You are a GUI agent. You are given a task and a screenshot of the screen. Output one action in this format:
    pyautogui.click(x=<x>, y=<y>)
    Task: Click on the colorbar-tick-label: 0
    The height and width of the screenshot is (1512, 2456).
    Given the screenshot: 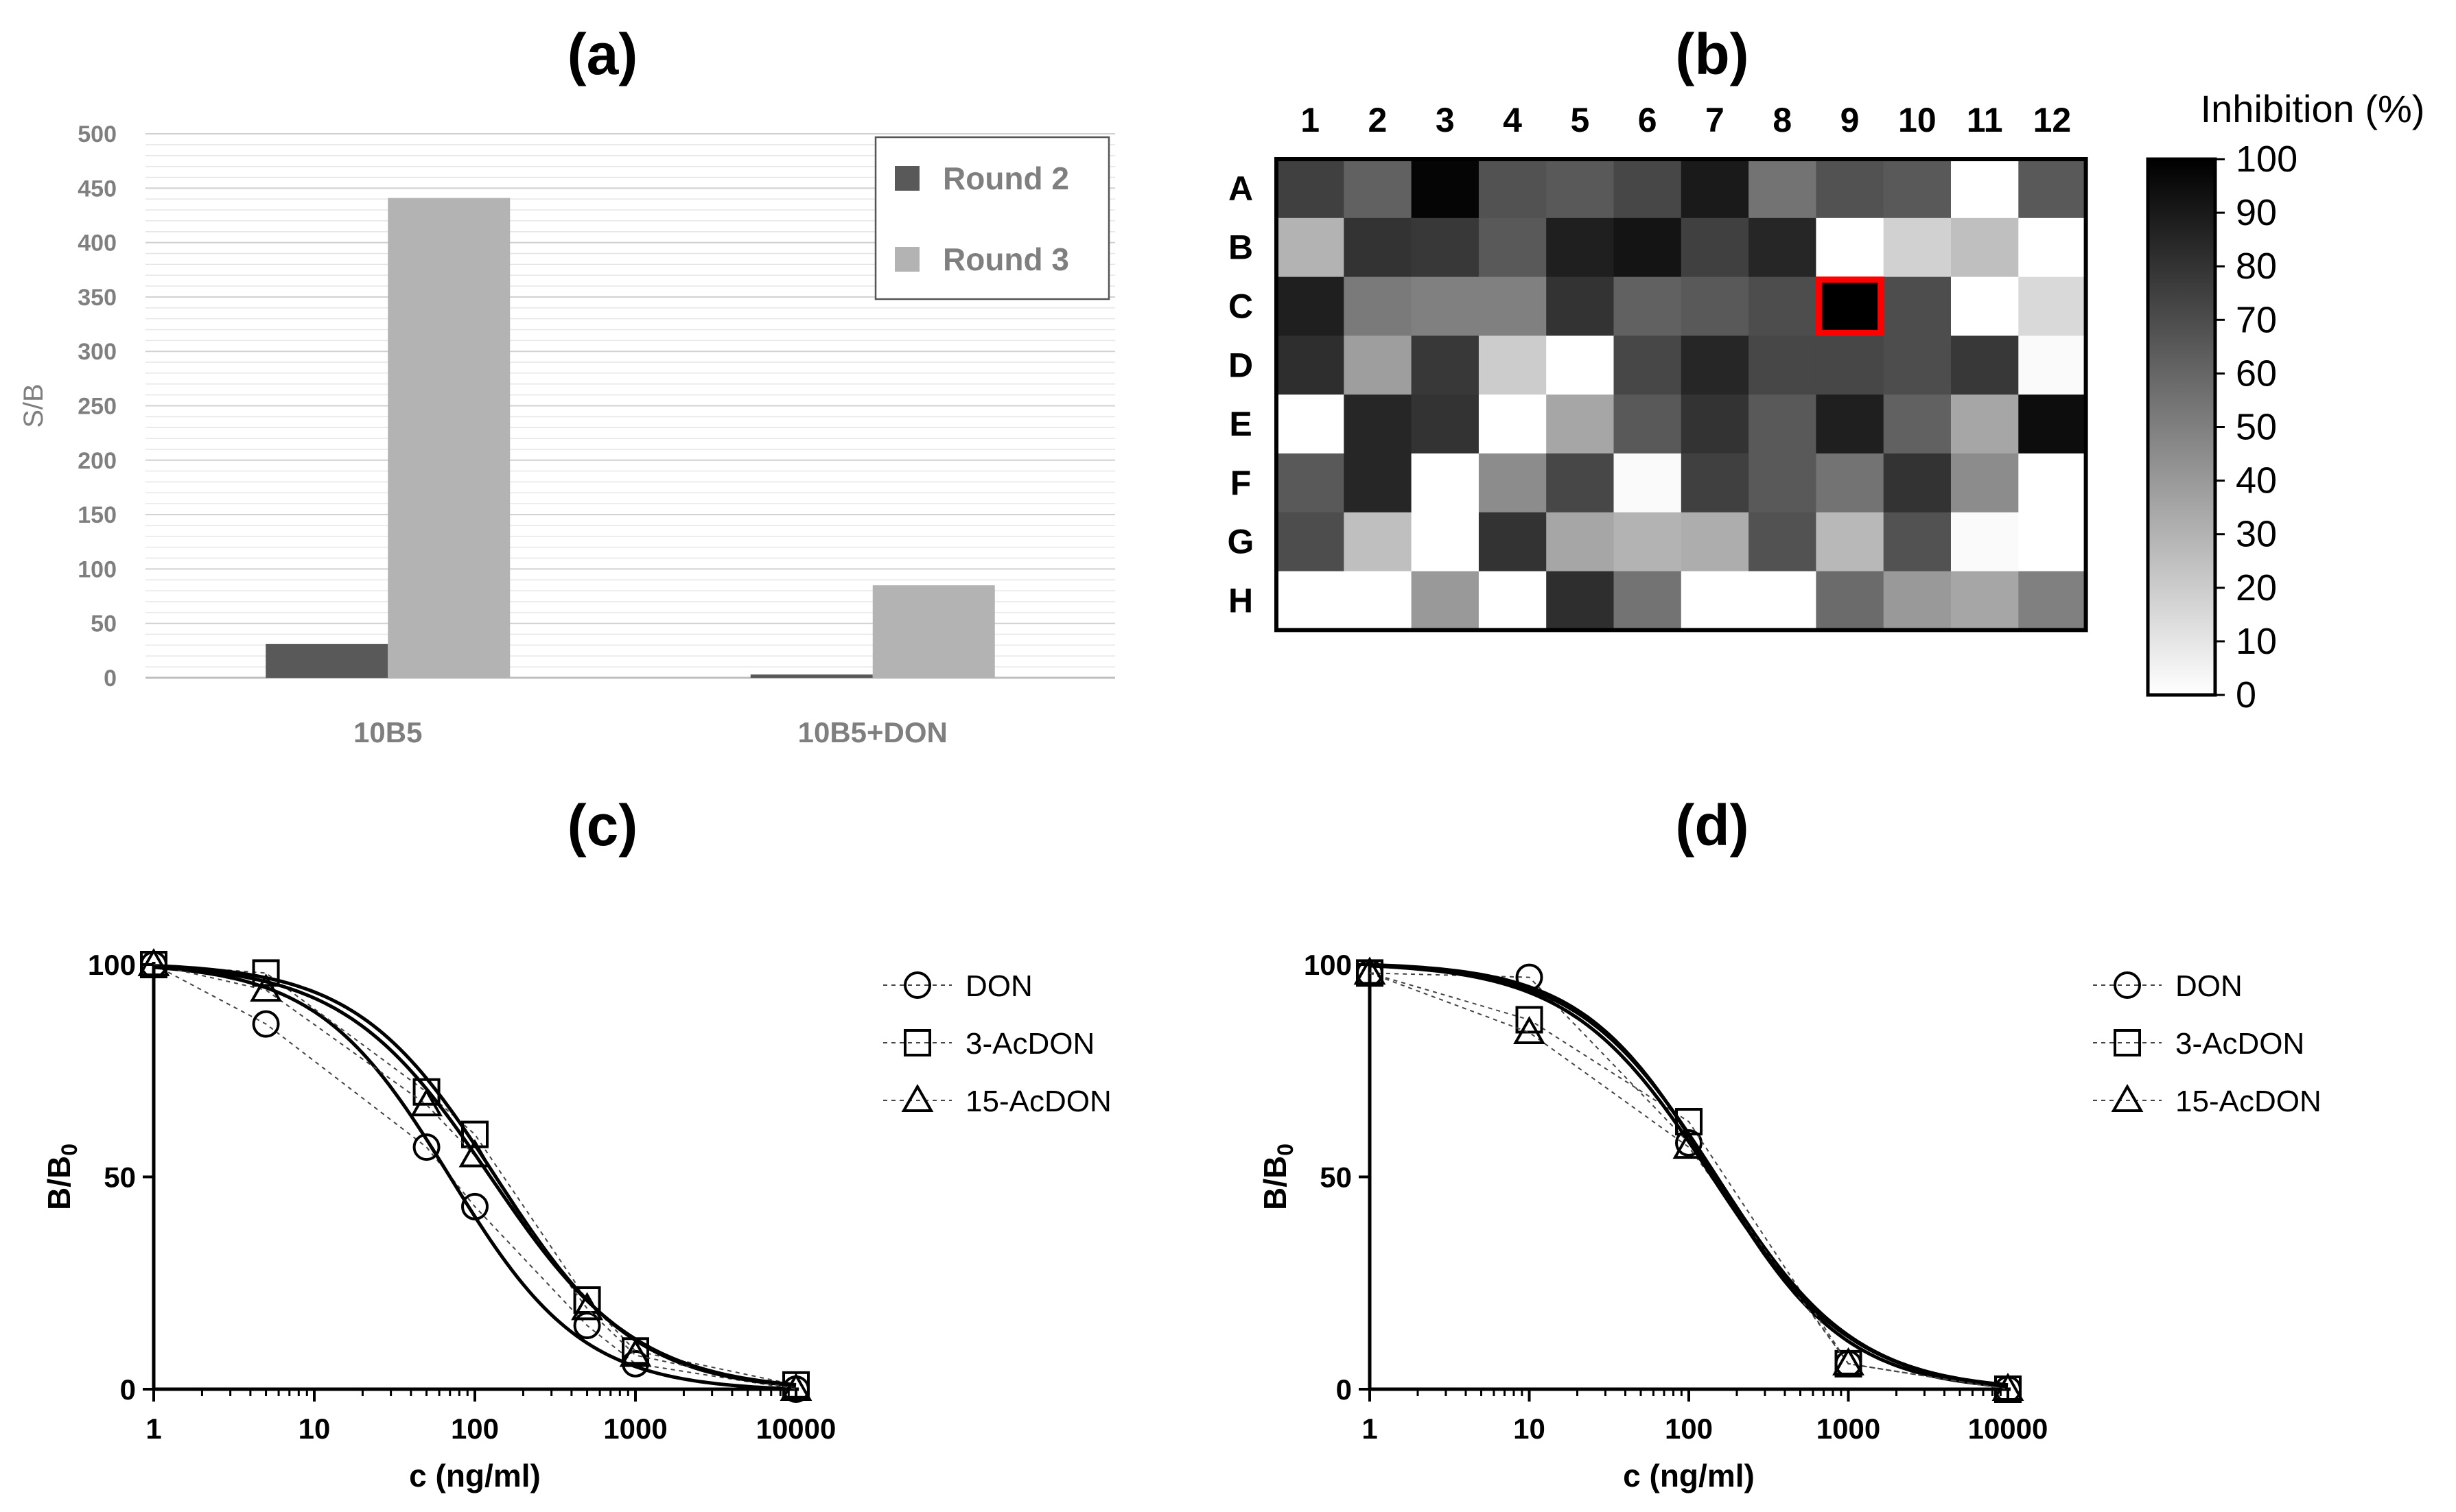 What is the action you would take?
    pyautogui.click(x=2246, y=695)
    